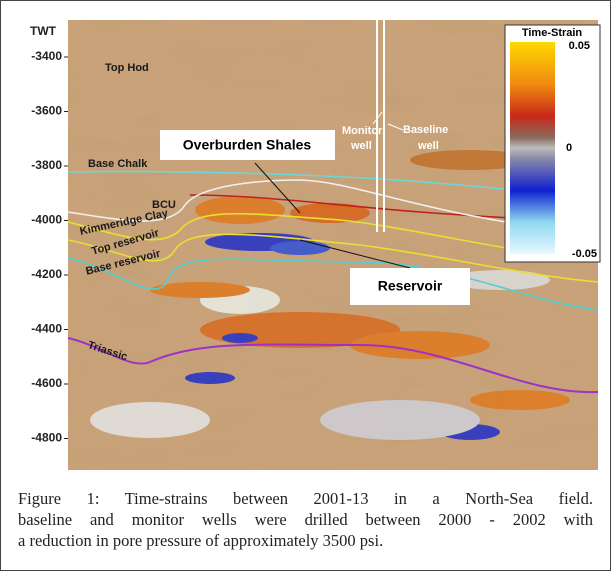 The width and height of the screenshot is (611, 571). What do you see at coordinates (552, 33) in the screenshot?
I see `colorbar-title: Time-Strain` at bounding box center [552, 33].